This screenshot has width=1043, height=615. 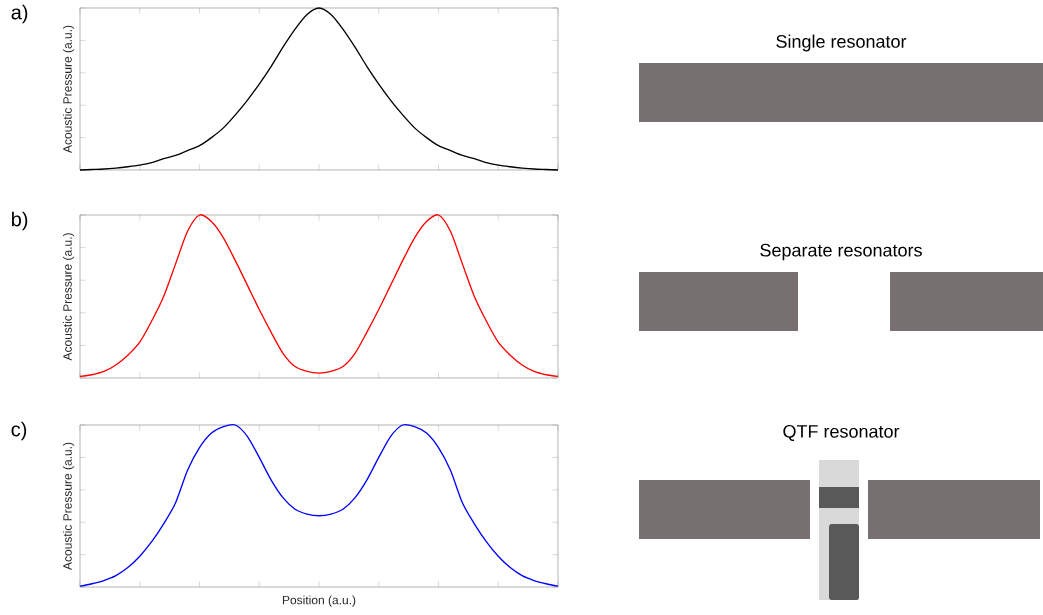 What do you see at coordinates (20, 221) in the screenshot?
I see `chart-title: b)` at bounding box center [20, 221].